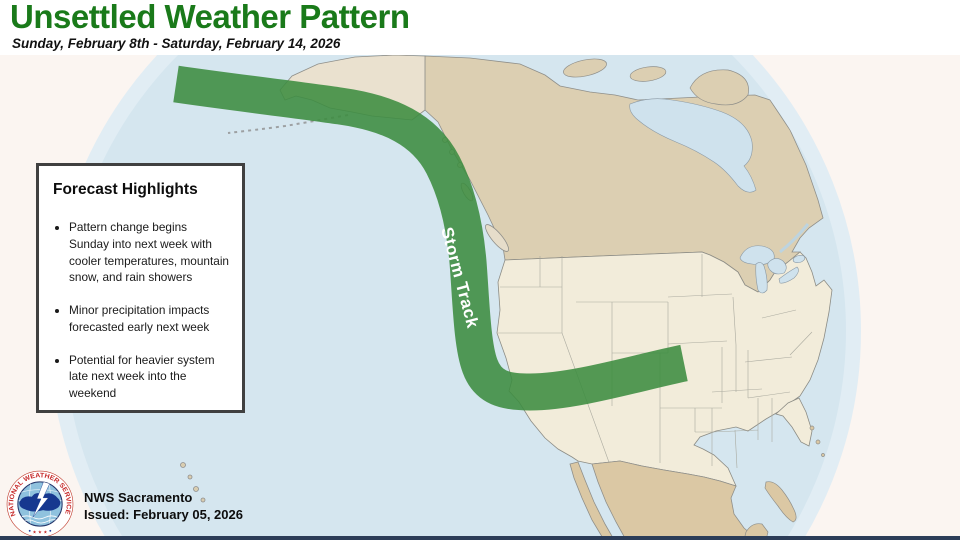 The image size is (960, 540). Describe the element at coordinates (125, 189) in the screenshot. I see `forecast-highlights-heading: Forecast Highlights` at that location.